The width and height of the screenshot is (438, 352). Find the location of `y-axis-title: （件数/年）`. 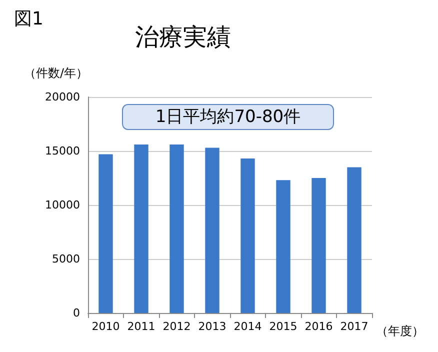

y-axis-title: （件数/年） is located at coordinates (56, 73).